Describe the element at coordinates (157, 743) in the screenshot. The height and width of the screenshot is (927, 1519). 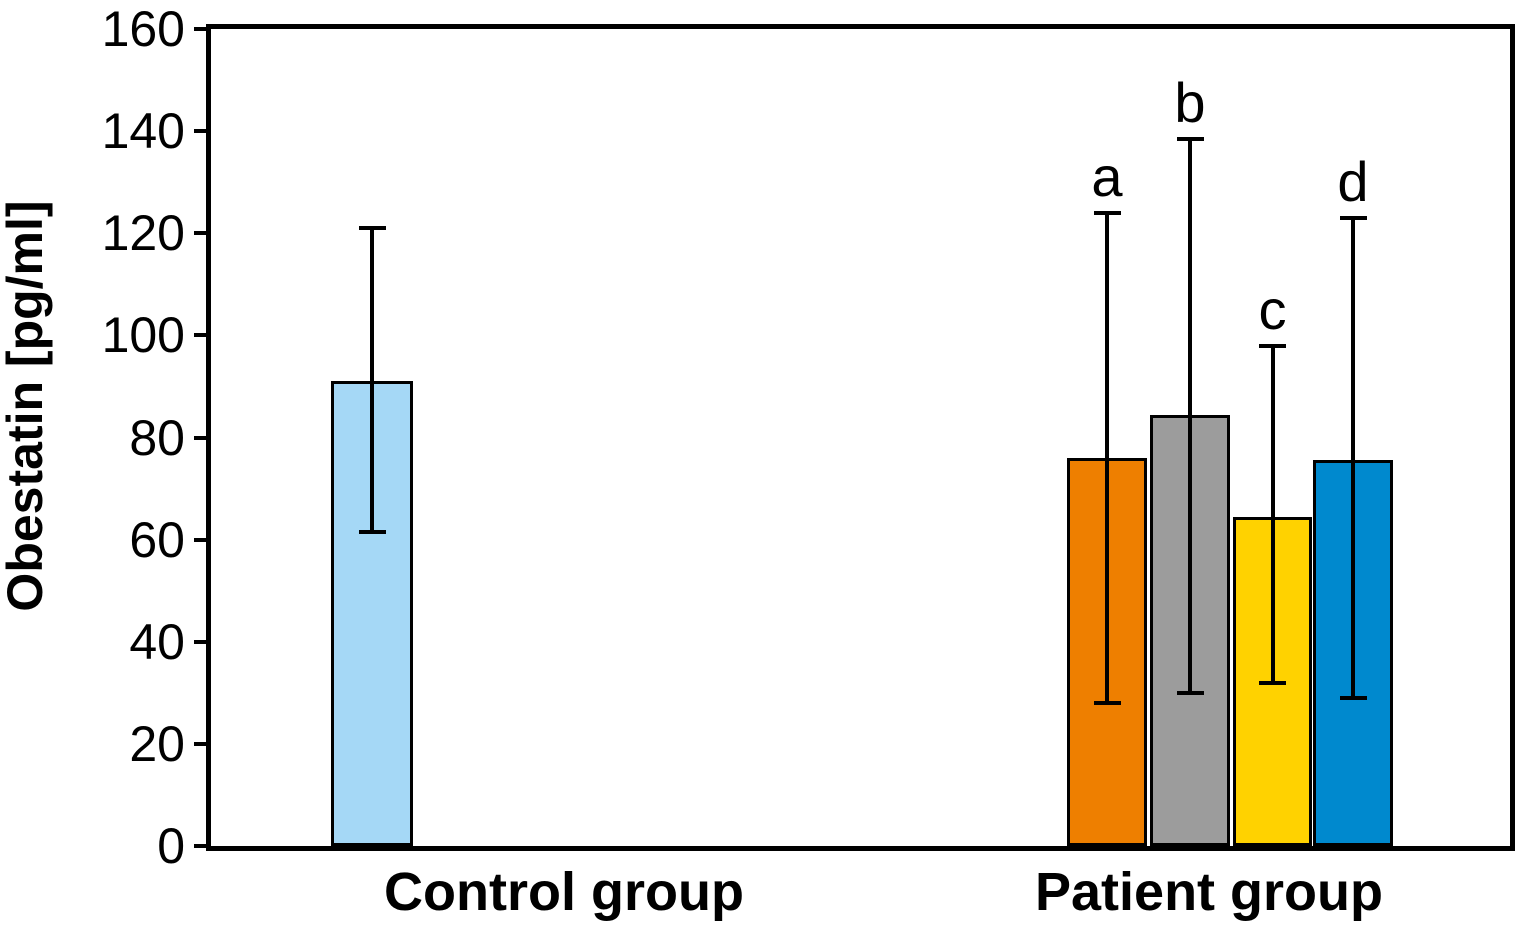
I see `y-axis-tick-label: 20` at that location.